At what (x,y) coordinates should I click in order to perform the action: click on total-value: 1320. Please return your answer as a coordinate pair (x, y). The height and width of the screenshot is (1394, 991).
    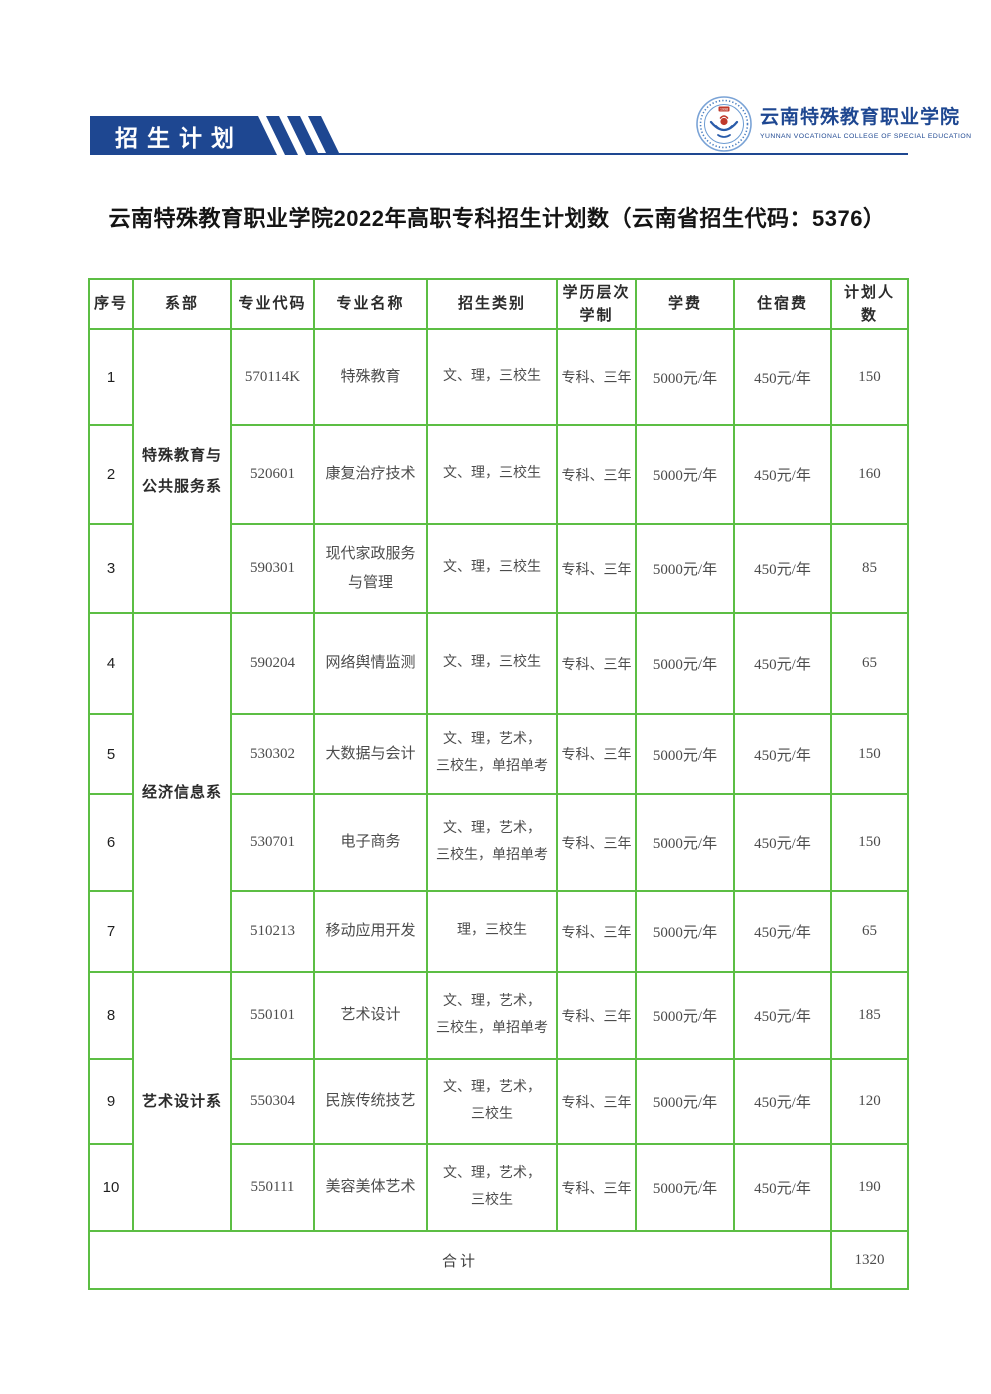
    Looking at the image, I should click on (869, 1260).